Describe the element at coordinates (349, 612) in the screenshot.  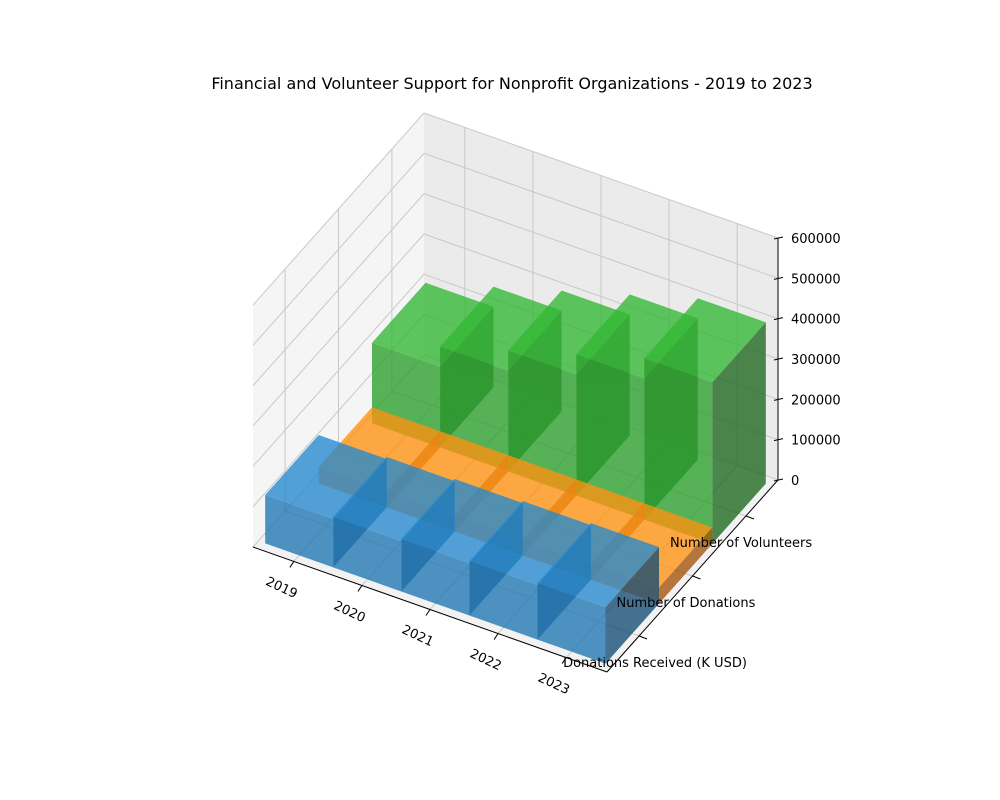
I see `x-tick-label-2020: 2020` at that location.